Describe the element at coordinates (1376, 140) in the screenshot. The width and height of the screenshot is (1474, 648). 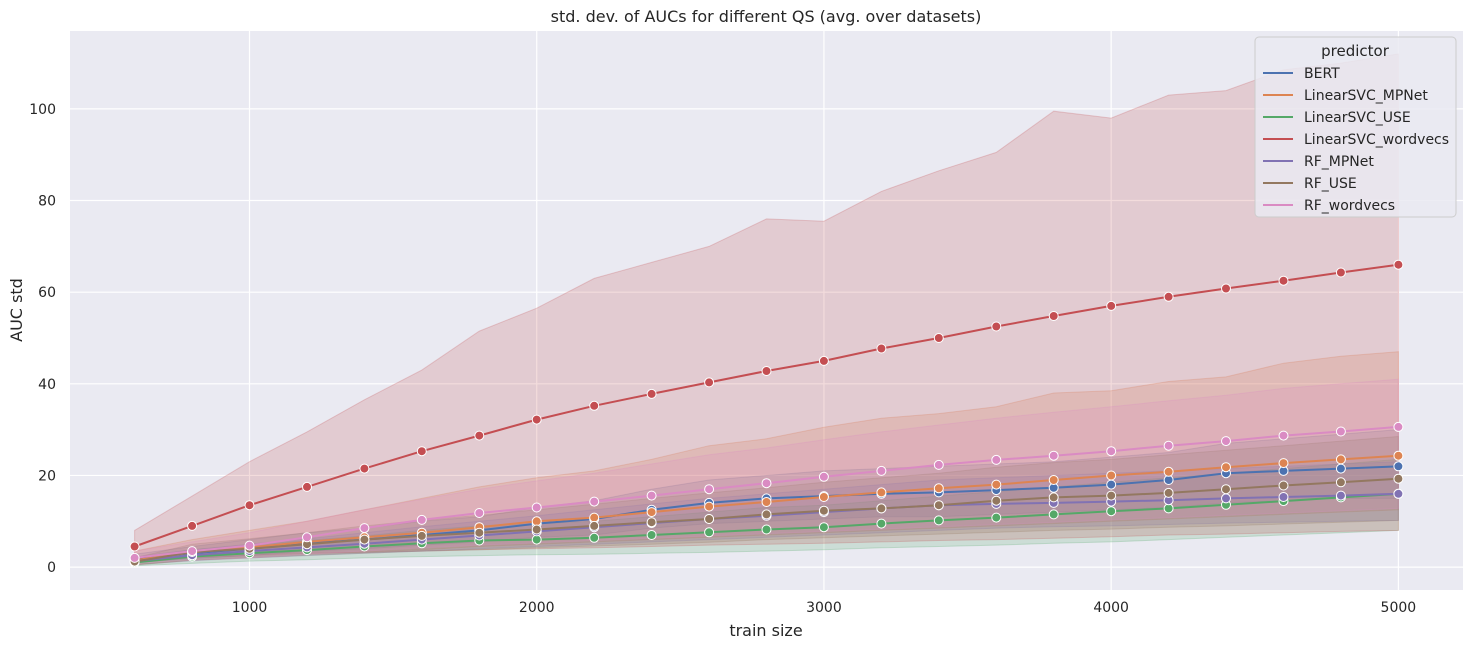
I see `legend-label: LinearSVC_wordvecs` at that location.